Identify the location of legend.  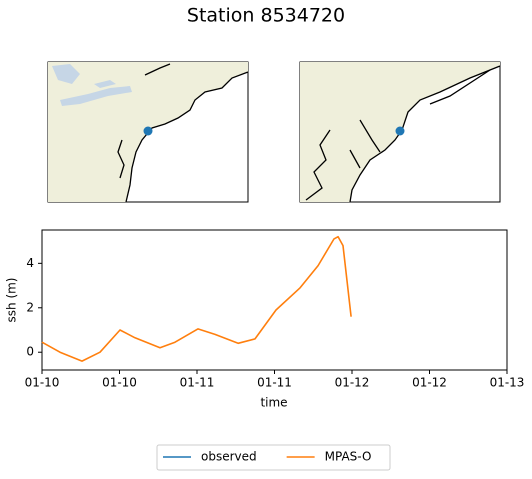
(273, 457).